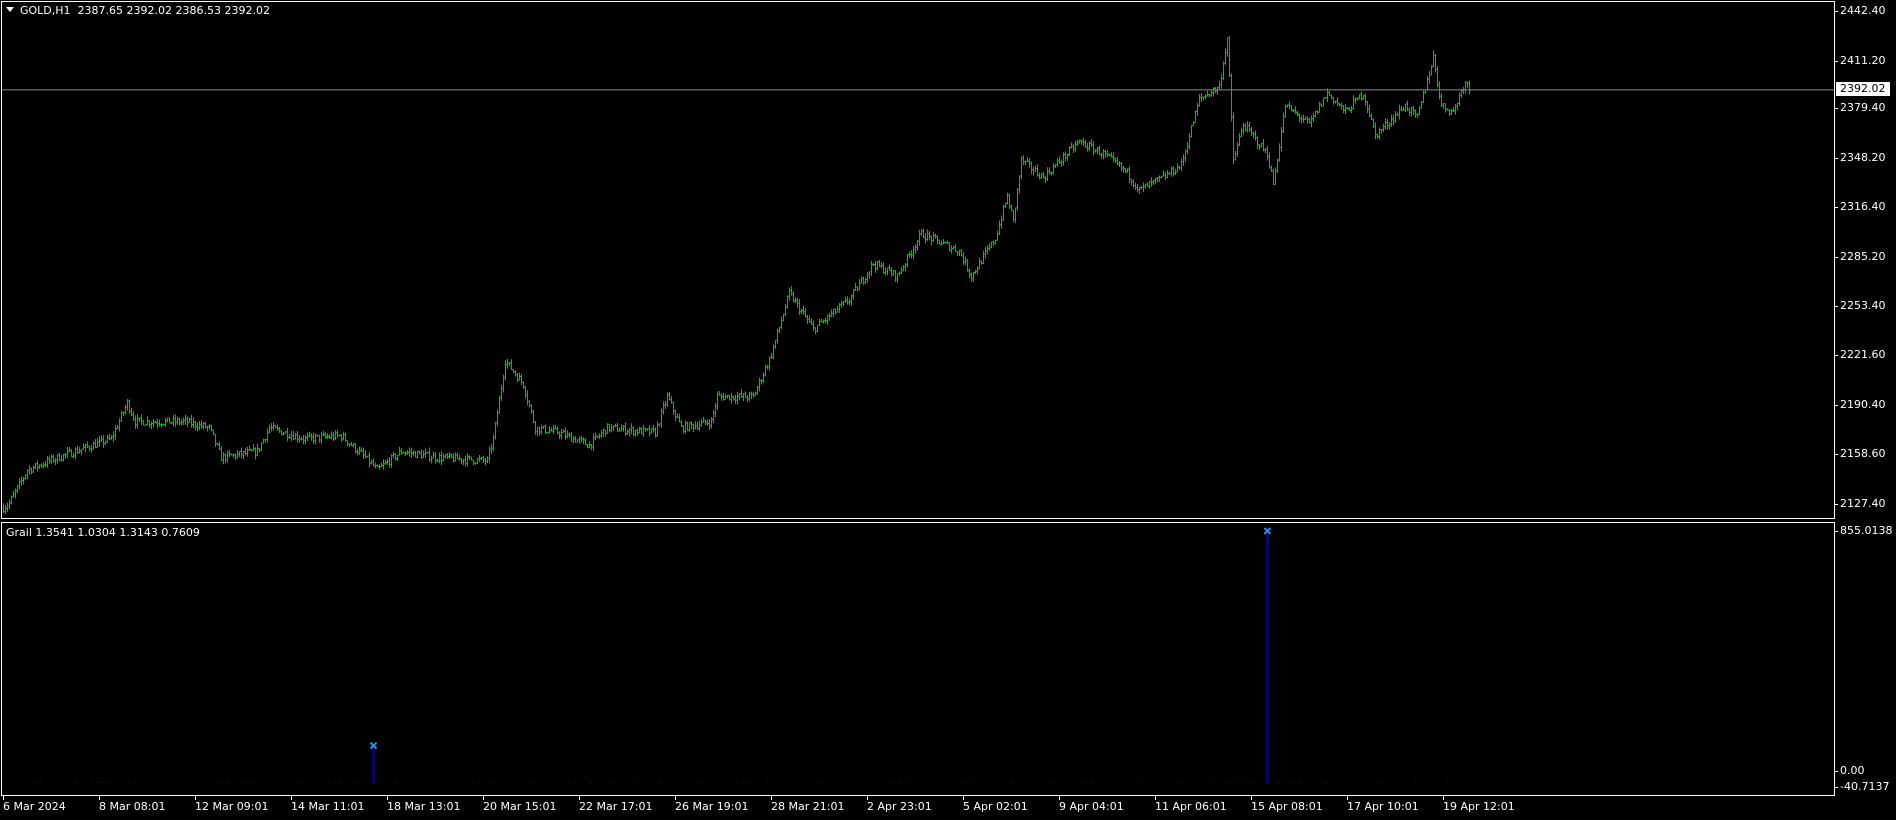 The height and width of the screenshot is (820, 1896). Describe the element at coordinates (1860, 60) in the screenshot. I see `price-tick: 2411.20` at that location.